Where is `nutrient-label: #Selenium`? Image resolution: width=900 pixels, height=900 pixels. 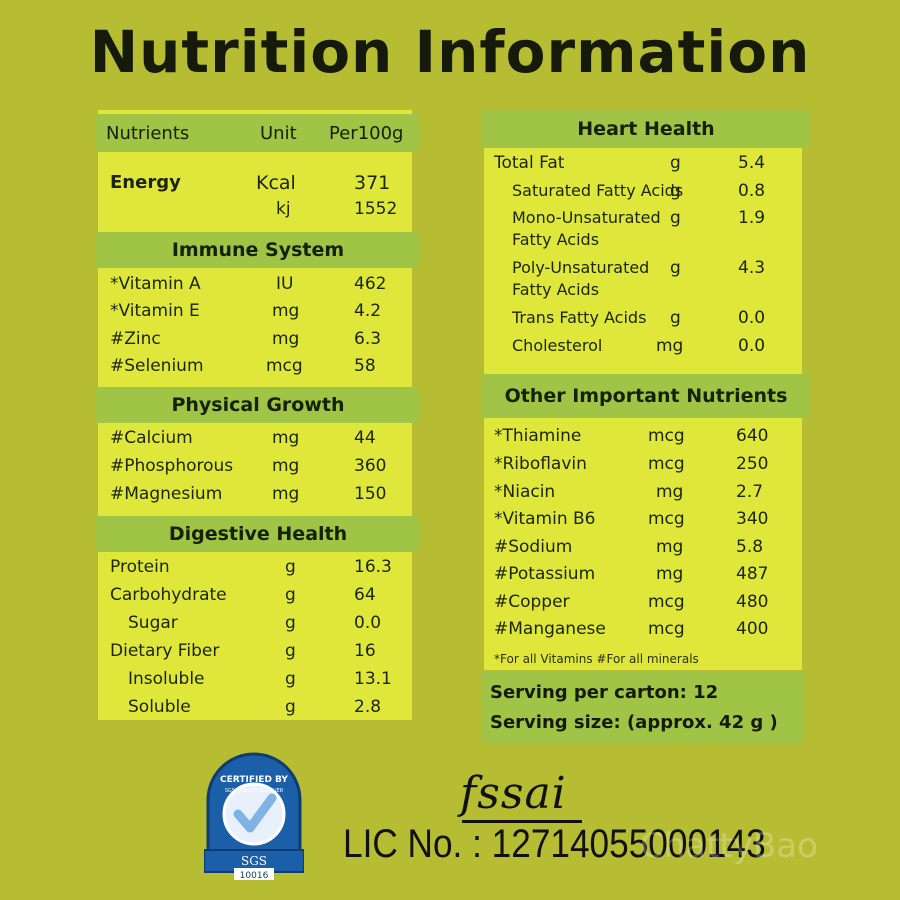 nutrient-label: #Selenium is located at coordinates (157, 366).